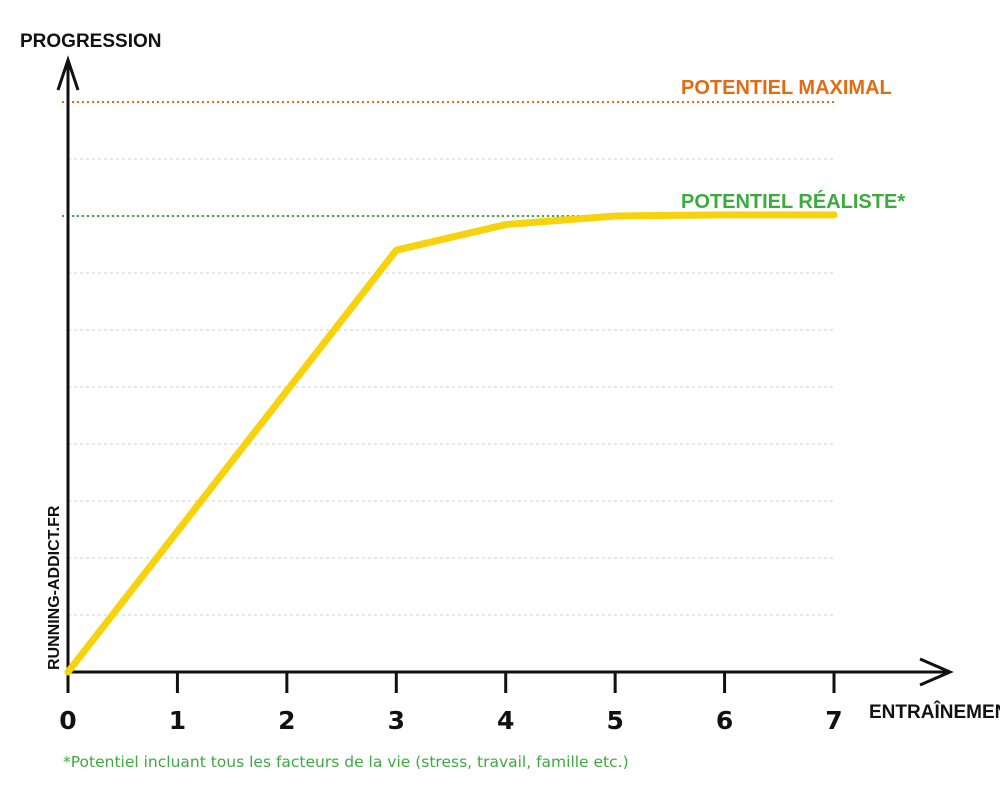 The height and width of the screenshot is (785, 1000). What do you see at coordinates (614, 720) in the screenshot?
I see `x-tick-label: 5` at bounding box center [614, 720].